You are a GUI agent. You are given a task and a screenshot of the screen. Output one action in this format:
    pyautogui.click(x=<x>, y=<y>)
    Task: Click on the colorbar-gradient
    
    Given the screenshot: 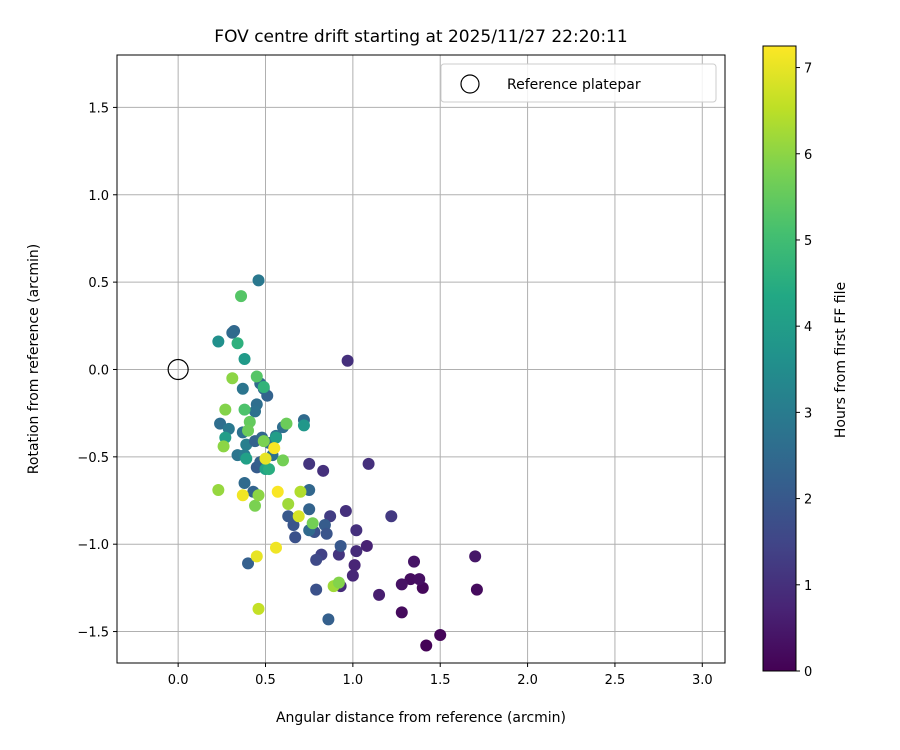 What is the action you would take?
    pyautogui.click(x=779, y=358)
    